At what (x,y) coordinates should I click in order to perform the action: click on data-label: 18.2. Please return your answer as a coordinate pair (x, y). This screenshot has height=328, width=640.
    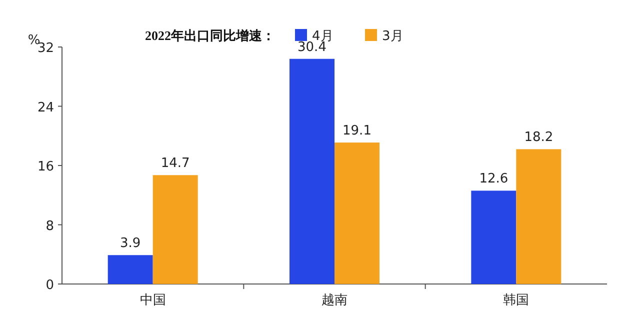
    Looking at the image, I should click on (539, 138).